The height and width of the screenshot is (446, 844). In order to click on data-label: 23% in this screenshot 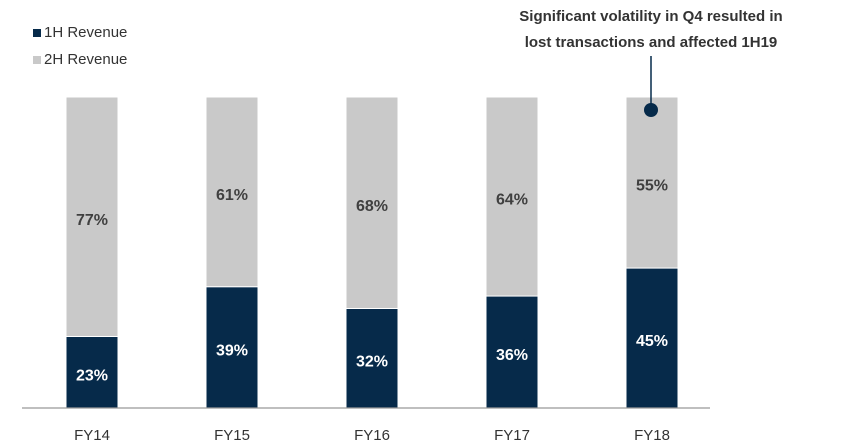, I will do `click(92, 375)`.